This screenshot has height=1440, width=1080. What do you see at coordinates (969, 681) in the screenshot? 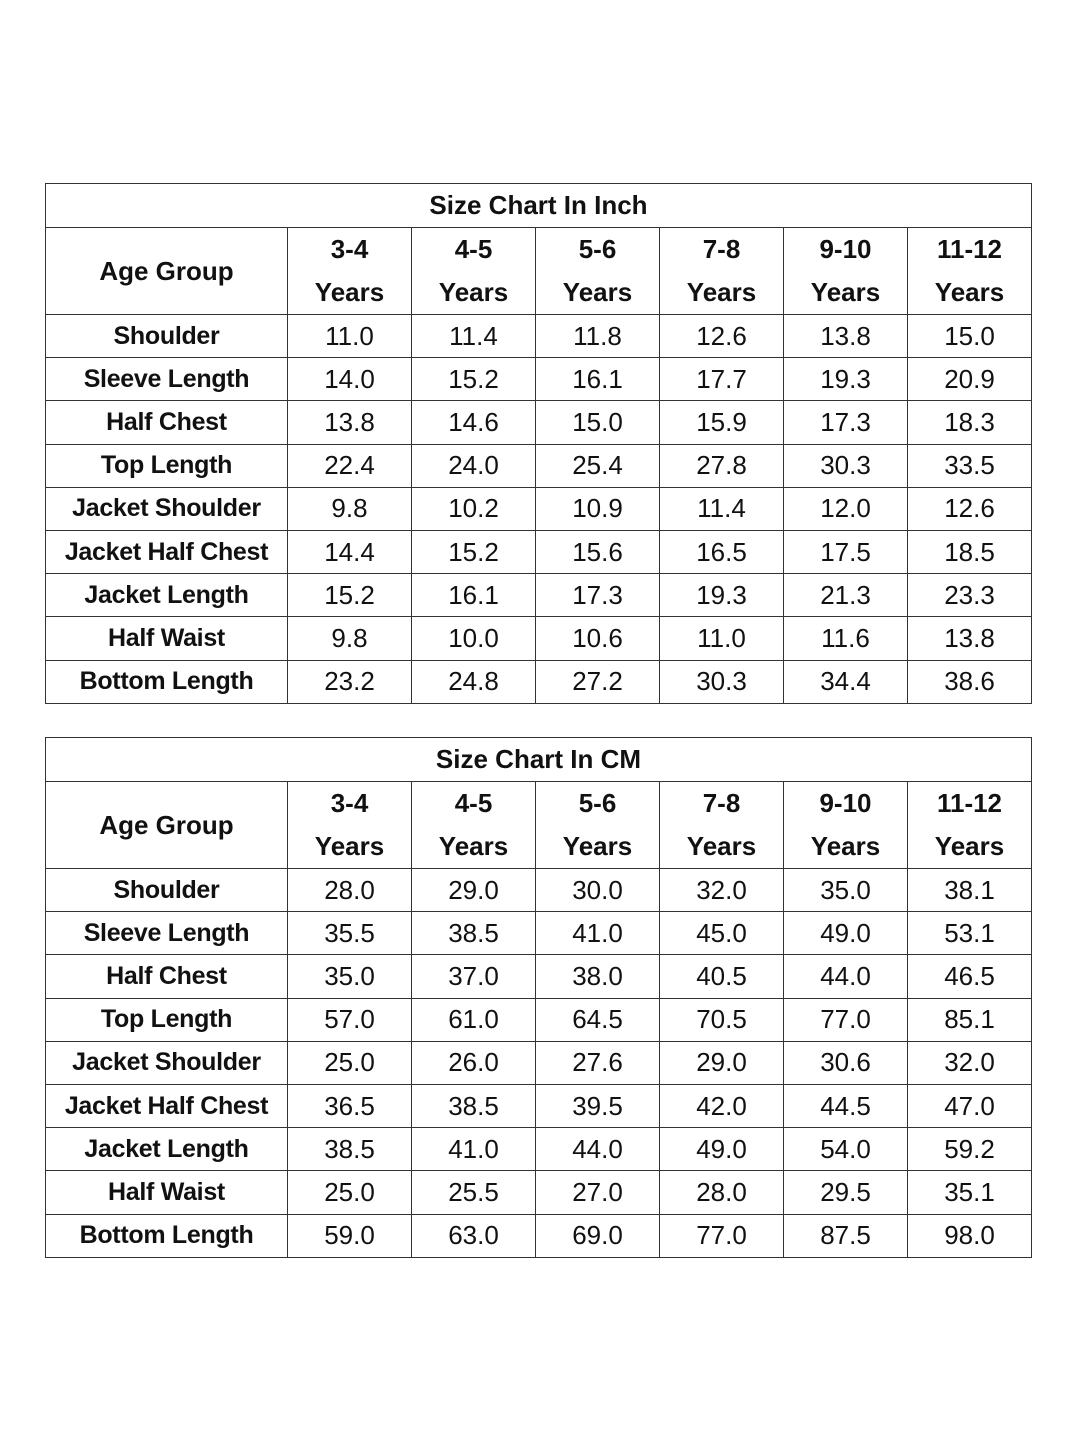
I see `cell-value: 38.6` at bounding box center [969, 681].